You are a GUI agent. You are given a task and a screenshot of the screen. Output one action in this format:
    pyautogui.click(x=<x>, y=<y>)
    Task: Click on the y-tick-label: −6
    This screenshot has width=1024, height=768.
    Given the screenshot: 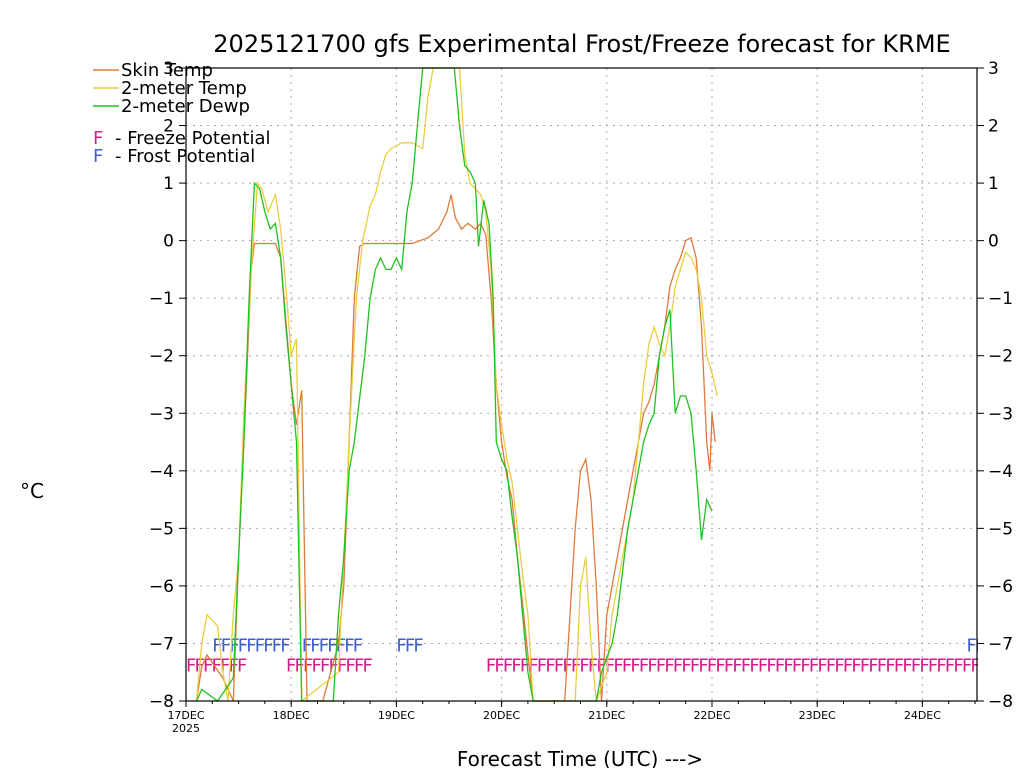 What is the action you would take?
    pyautogui.click(x=161, y=587)
    